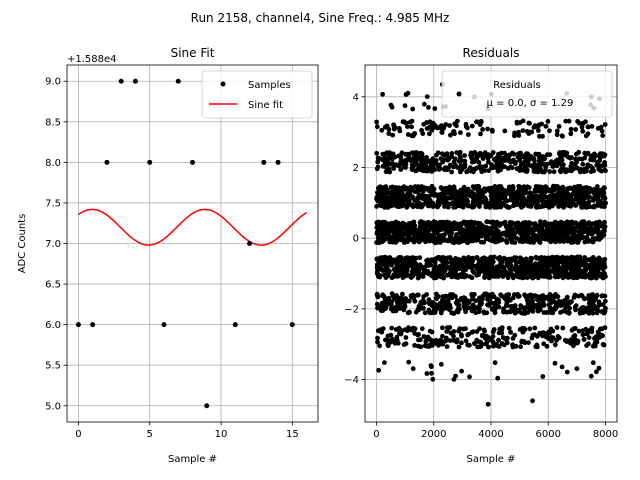 The width and height of the screenshot is (640, 480). I want to click on sine-fit-x-tick-label: 5, so click(150, 434).